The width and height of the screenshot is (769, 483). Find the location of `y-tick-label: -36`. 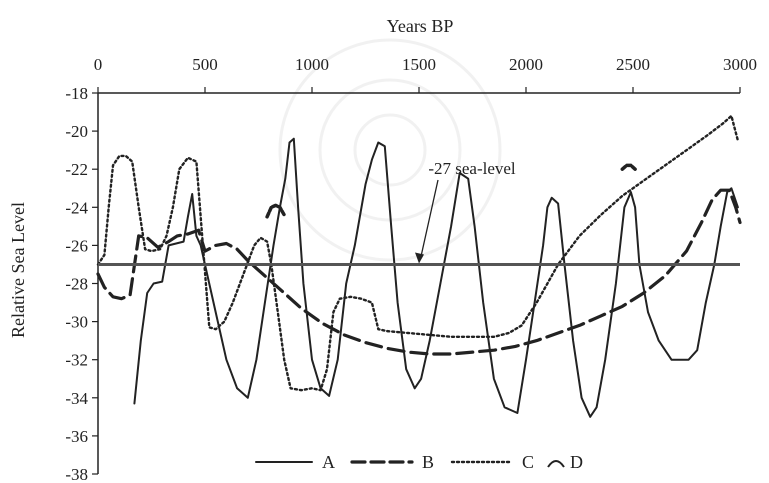

y-tick-label: -36 is located at coordinates (76, 436).